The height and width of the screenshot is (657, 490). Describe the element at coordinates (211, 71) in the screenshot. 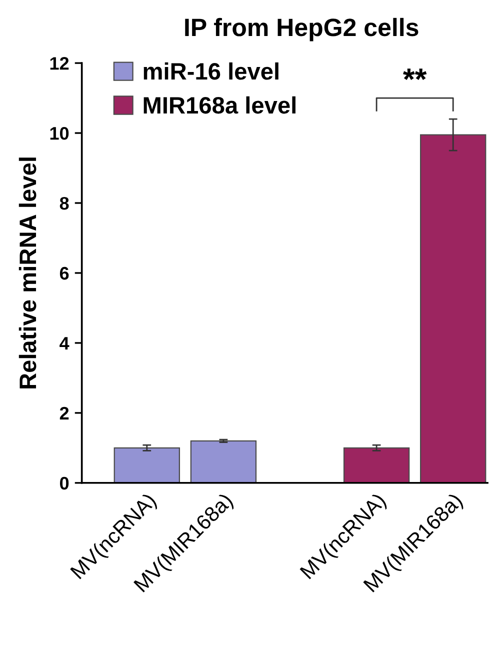

I see `legend-label: miR-16 level` at that location.